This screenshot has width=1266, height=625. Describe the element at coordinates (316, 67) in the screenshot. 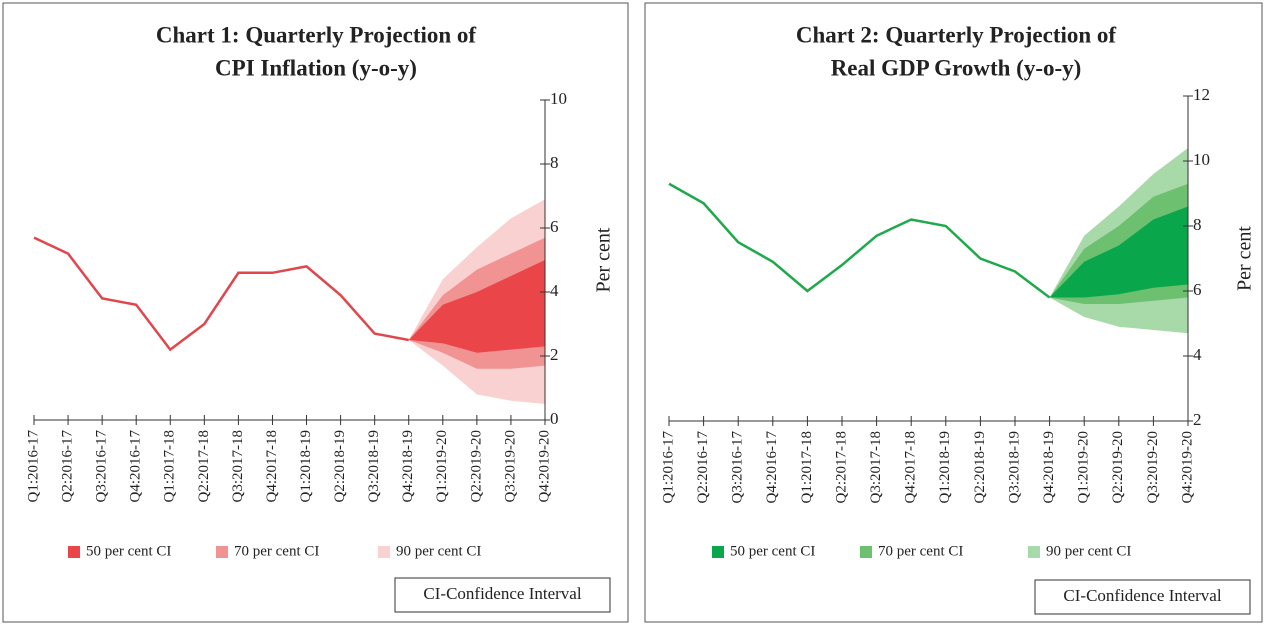

I see `chart-title: CPI Inflation (y-o-y)` at that location.